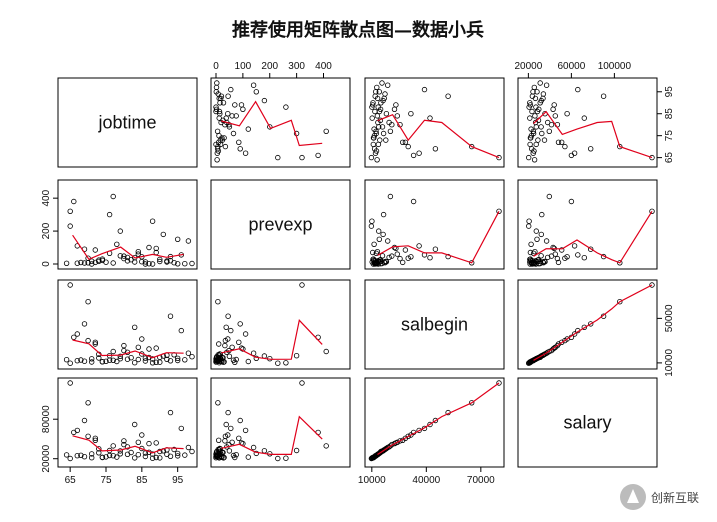  I want to click on panel-salbegin-vs-prevexp, so click(280, 324).